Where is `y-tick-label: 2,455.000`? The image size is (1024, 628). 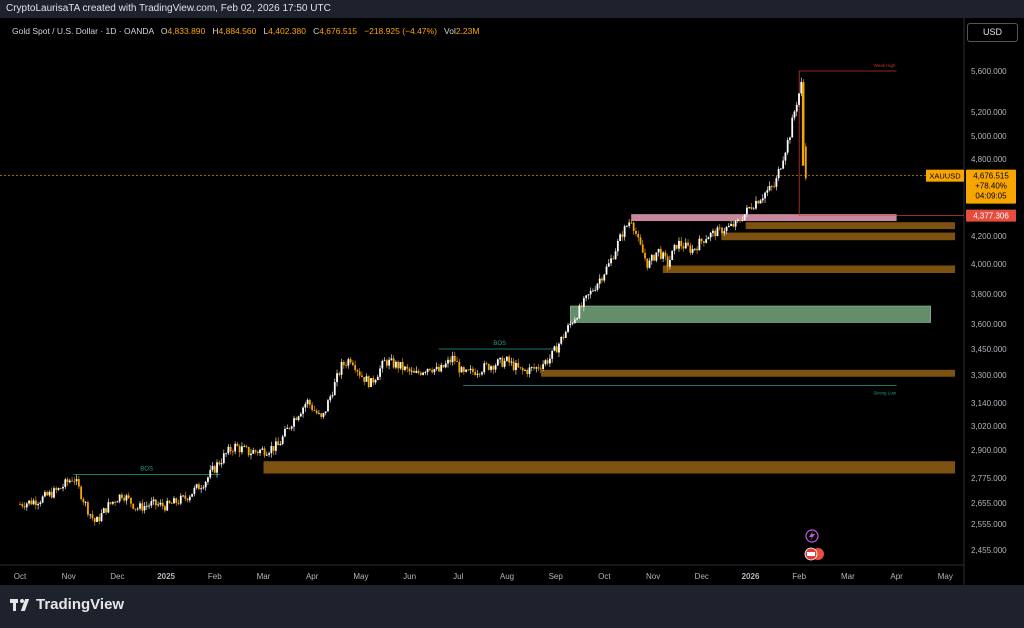
y-tick-label: 2,455.000 is located at coordinates (989, 550).